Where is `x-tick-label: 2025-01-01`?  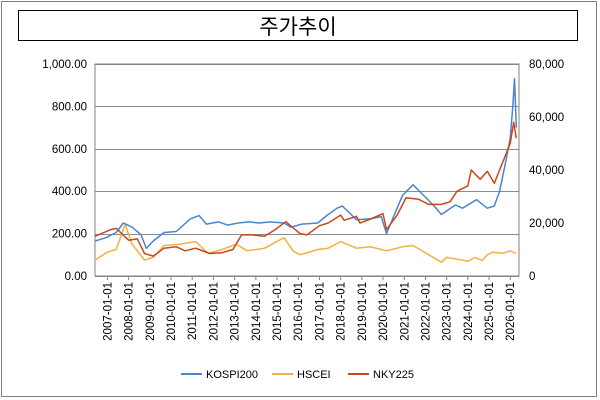
x-tick-label: 2025-01-01 is located at coordinates (490, 311).